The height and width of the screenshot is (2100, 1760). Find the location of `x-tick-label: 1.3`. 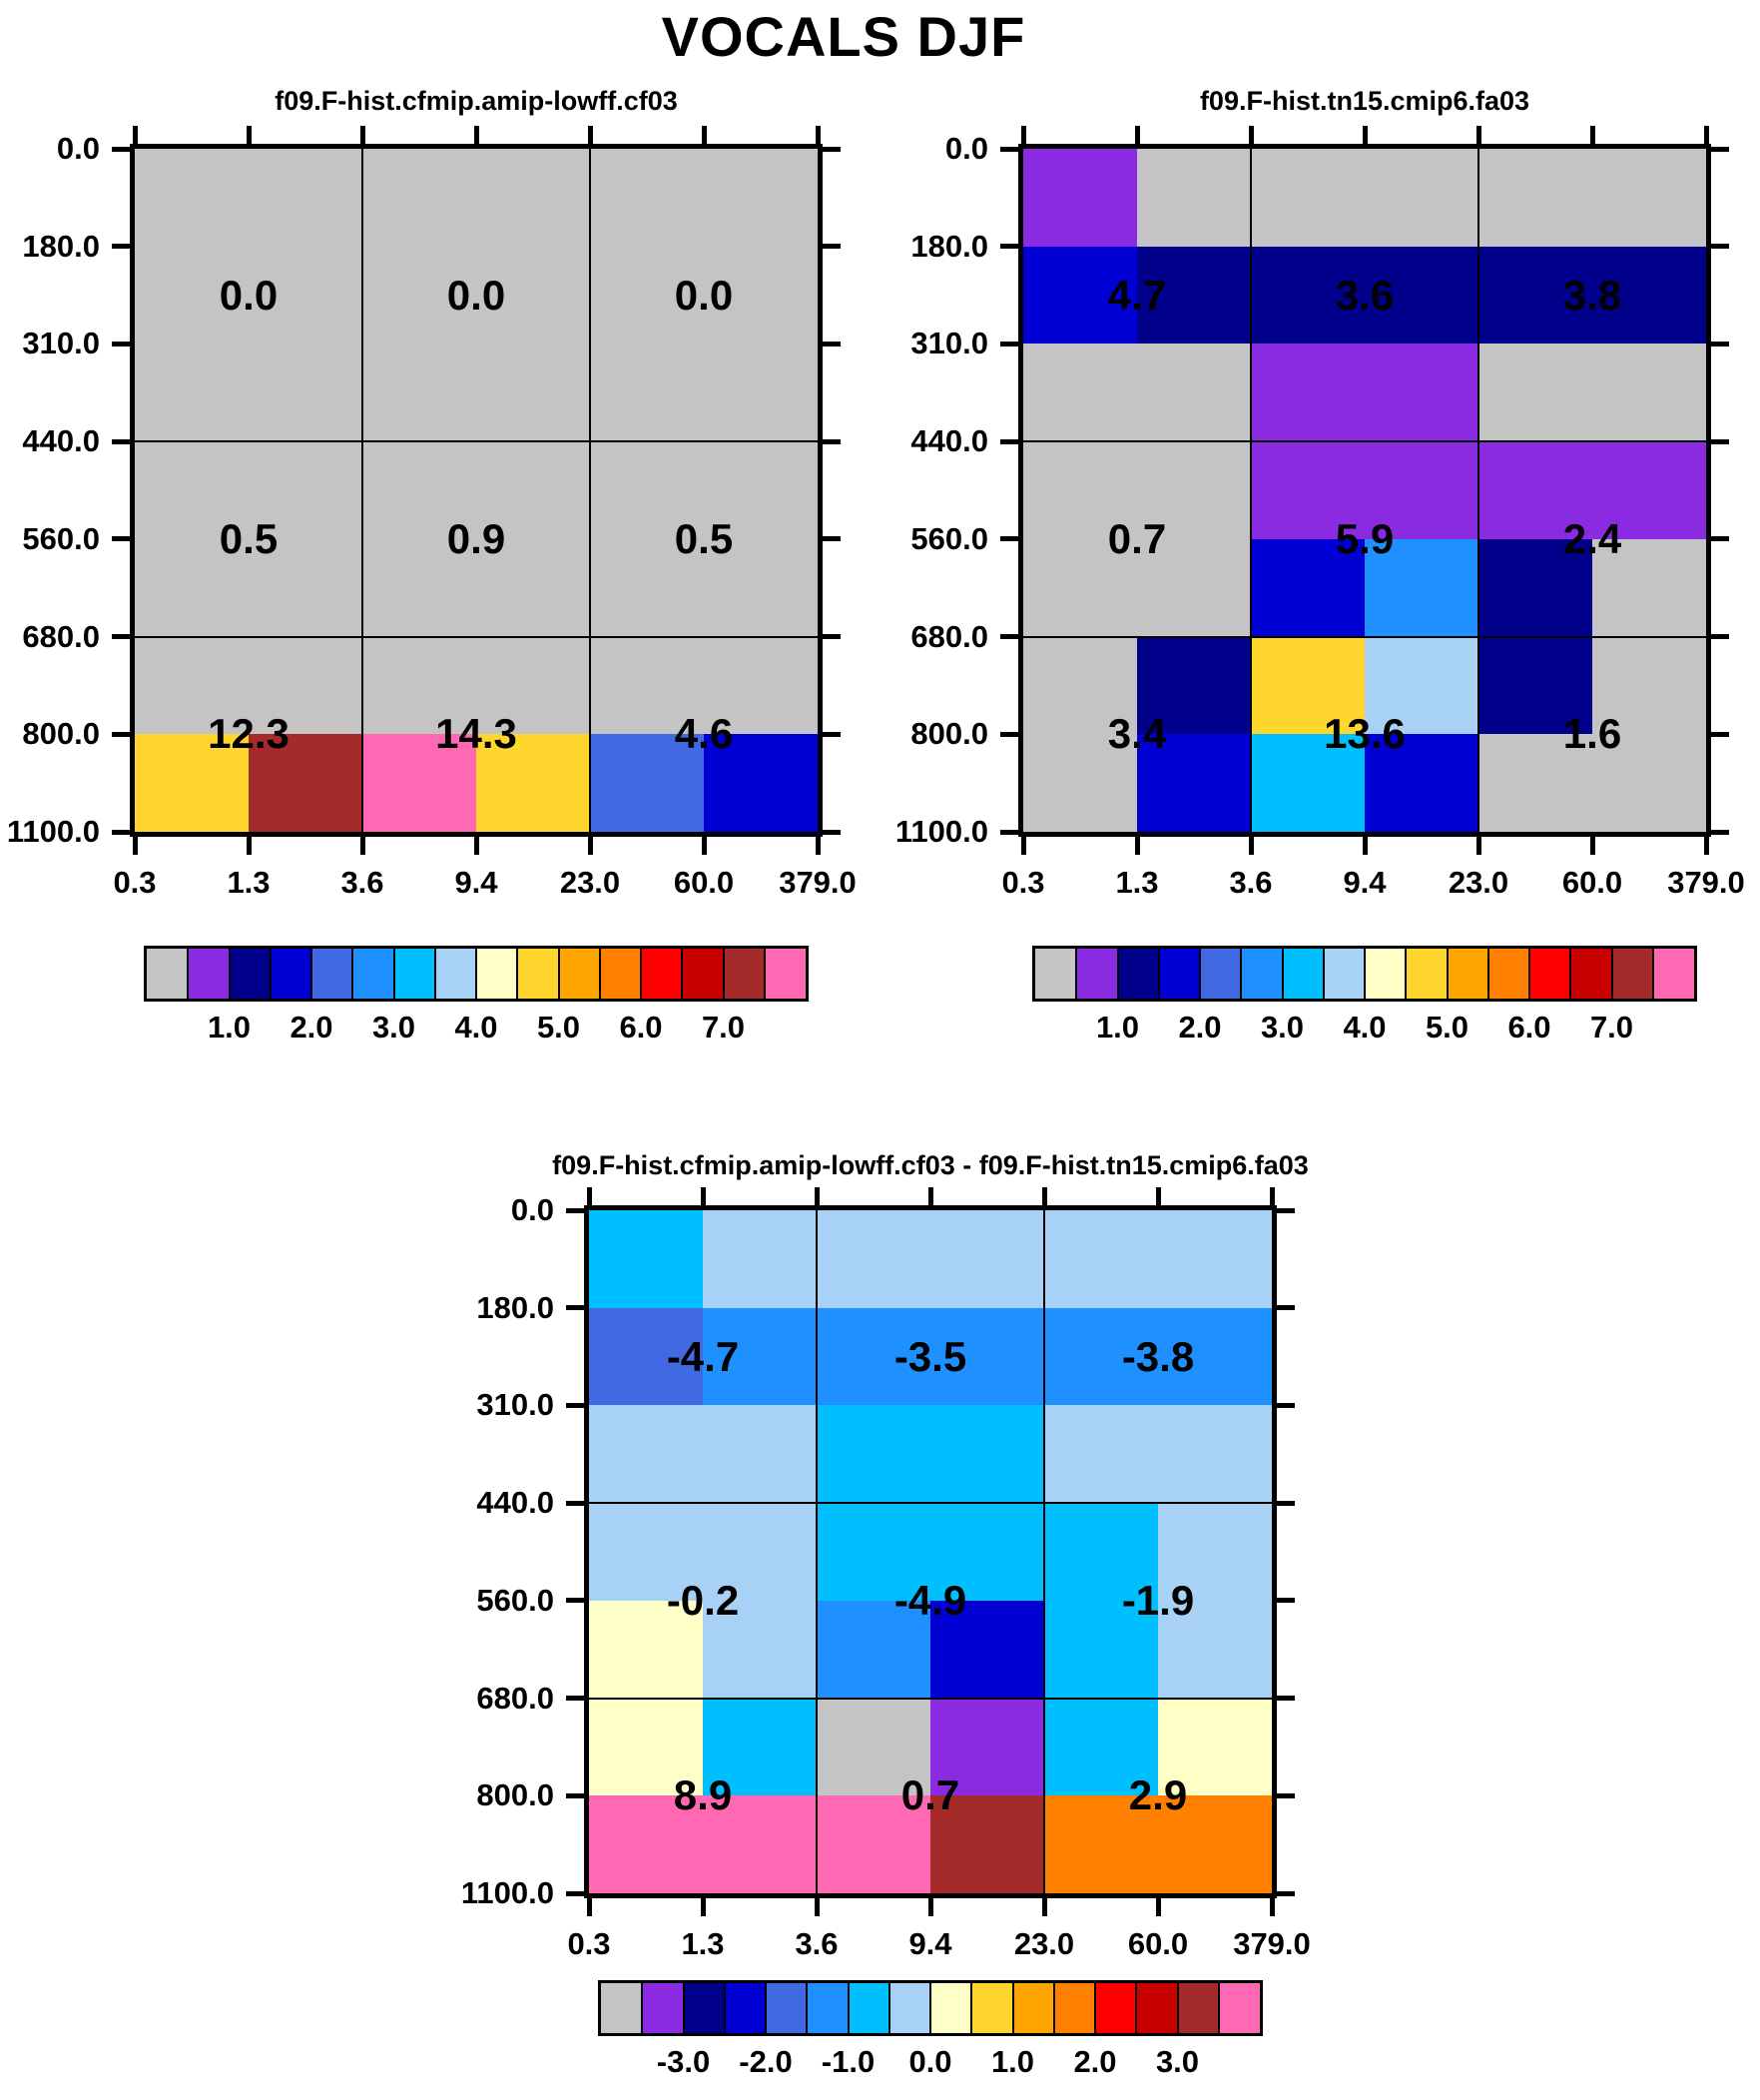

x-tick-label: 1.3 is located at coordinates (1137, 882).